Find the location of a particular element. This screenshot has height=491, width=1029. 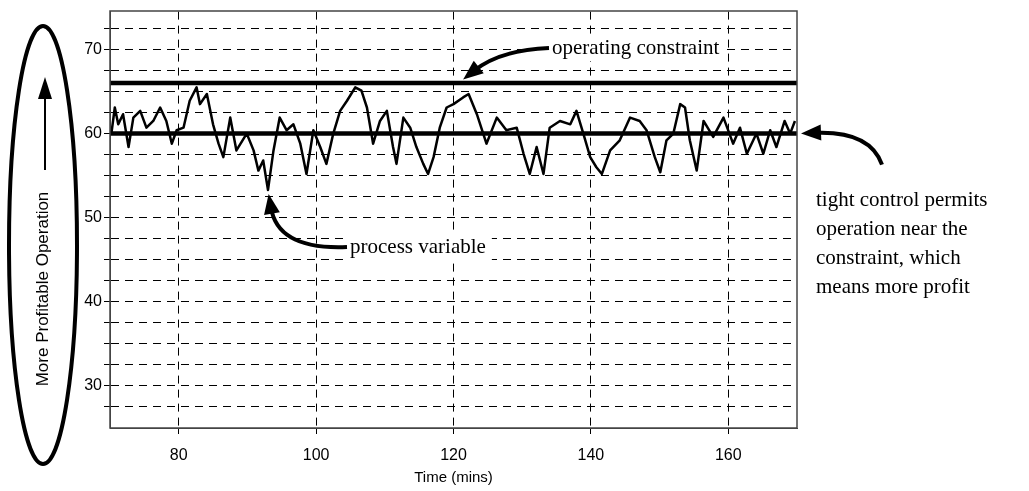

x-tick-label: 160 is located at coordinates (728, 455).